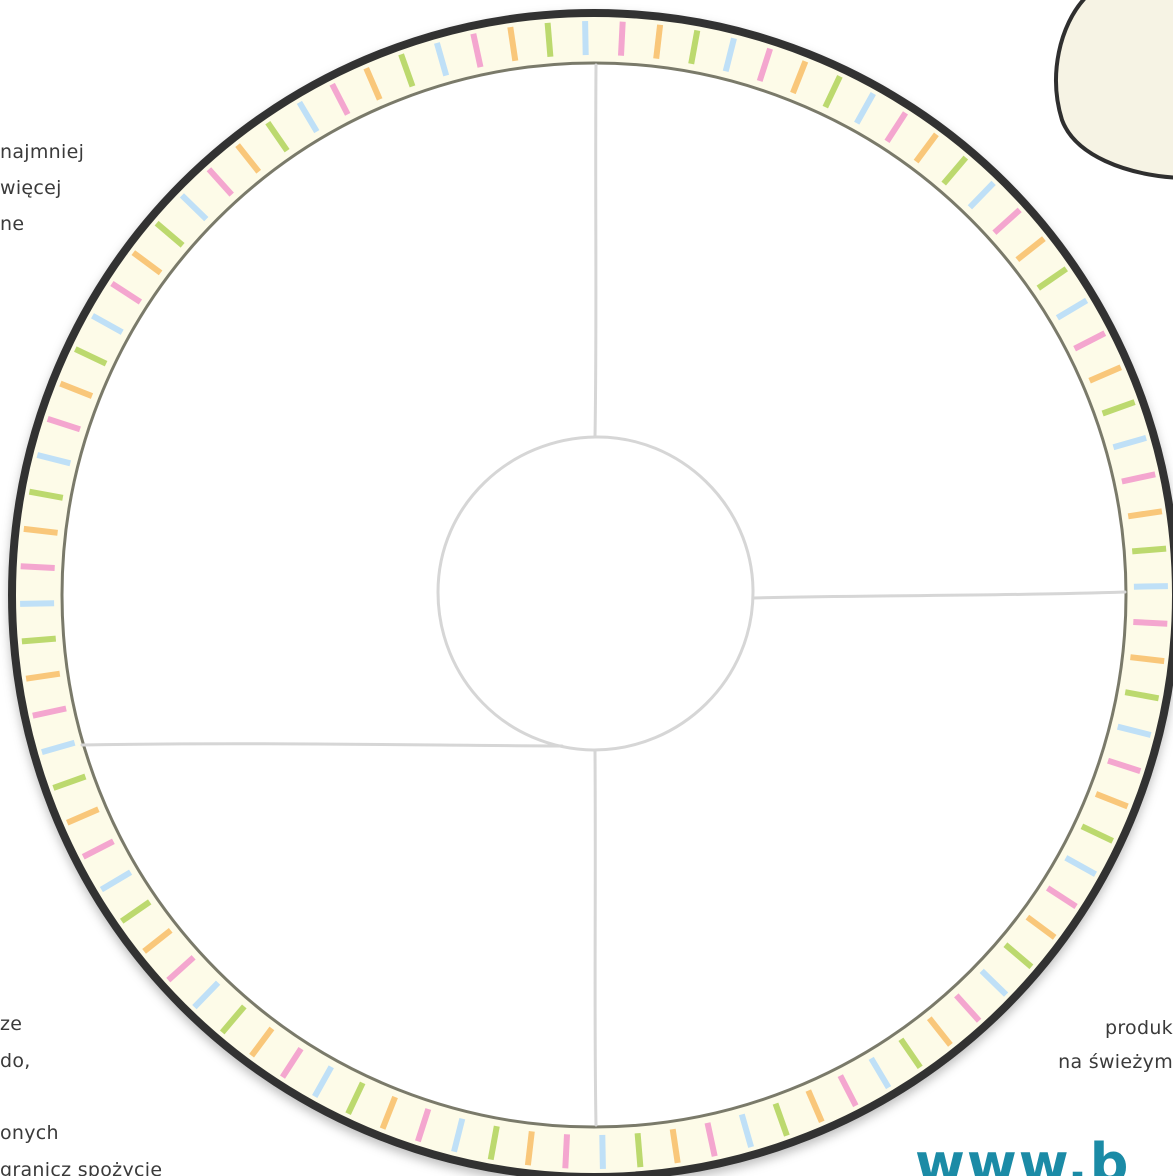 This screenshot has height=1176, width=1173. I want to click on text-fragment-ze: ze, so click(11, 1024).